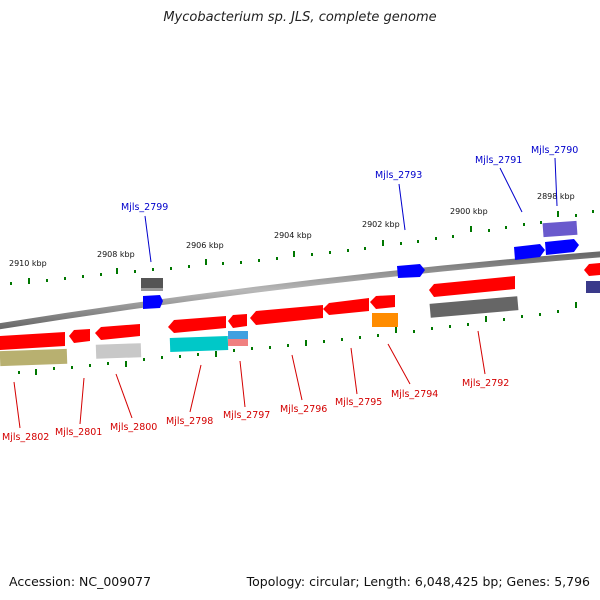  What do you see at coordinates (498, 160) in the screenshot?
I see `gene-label-Mjls_2791: Mjls_2791` at bounding box center [498, 160].